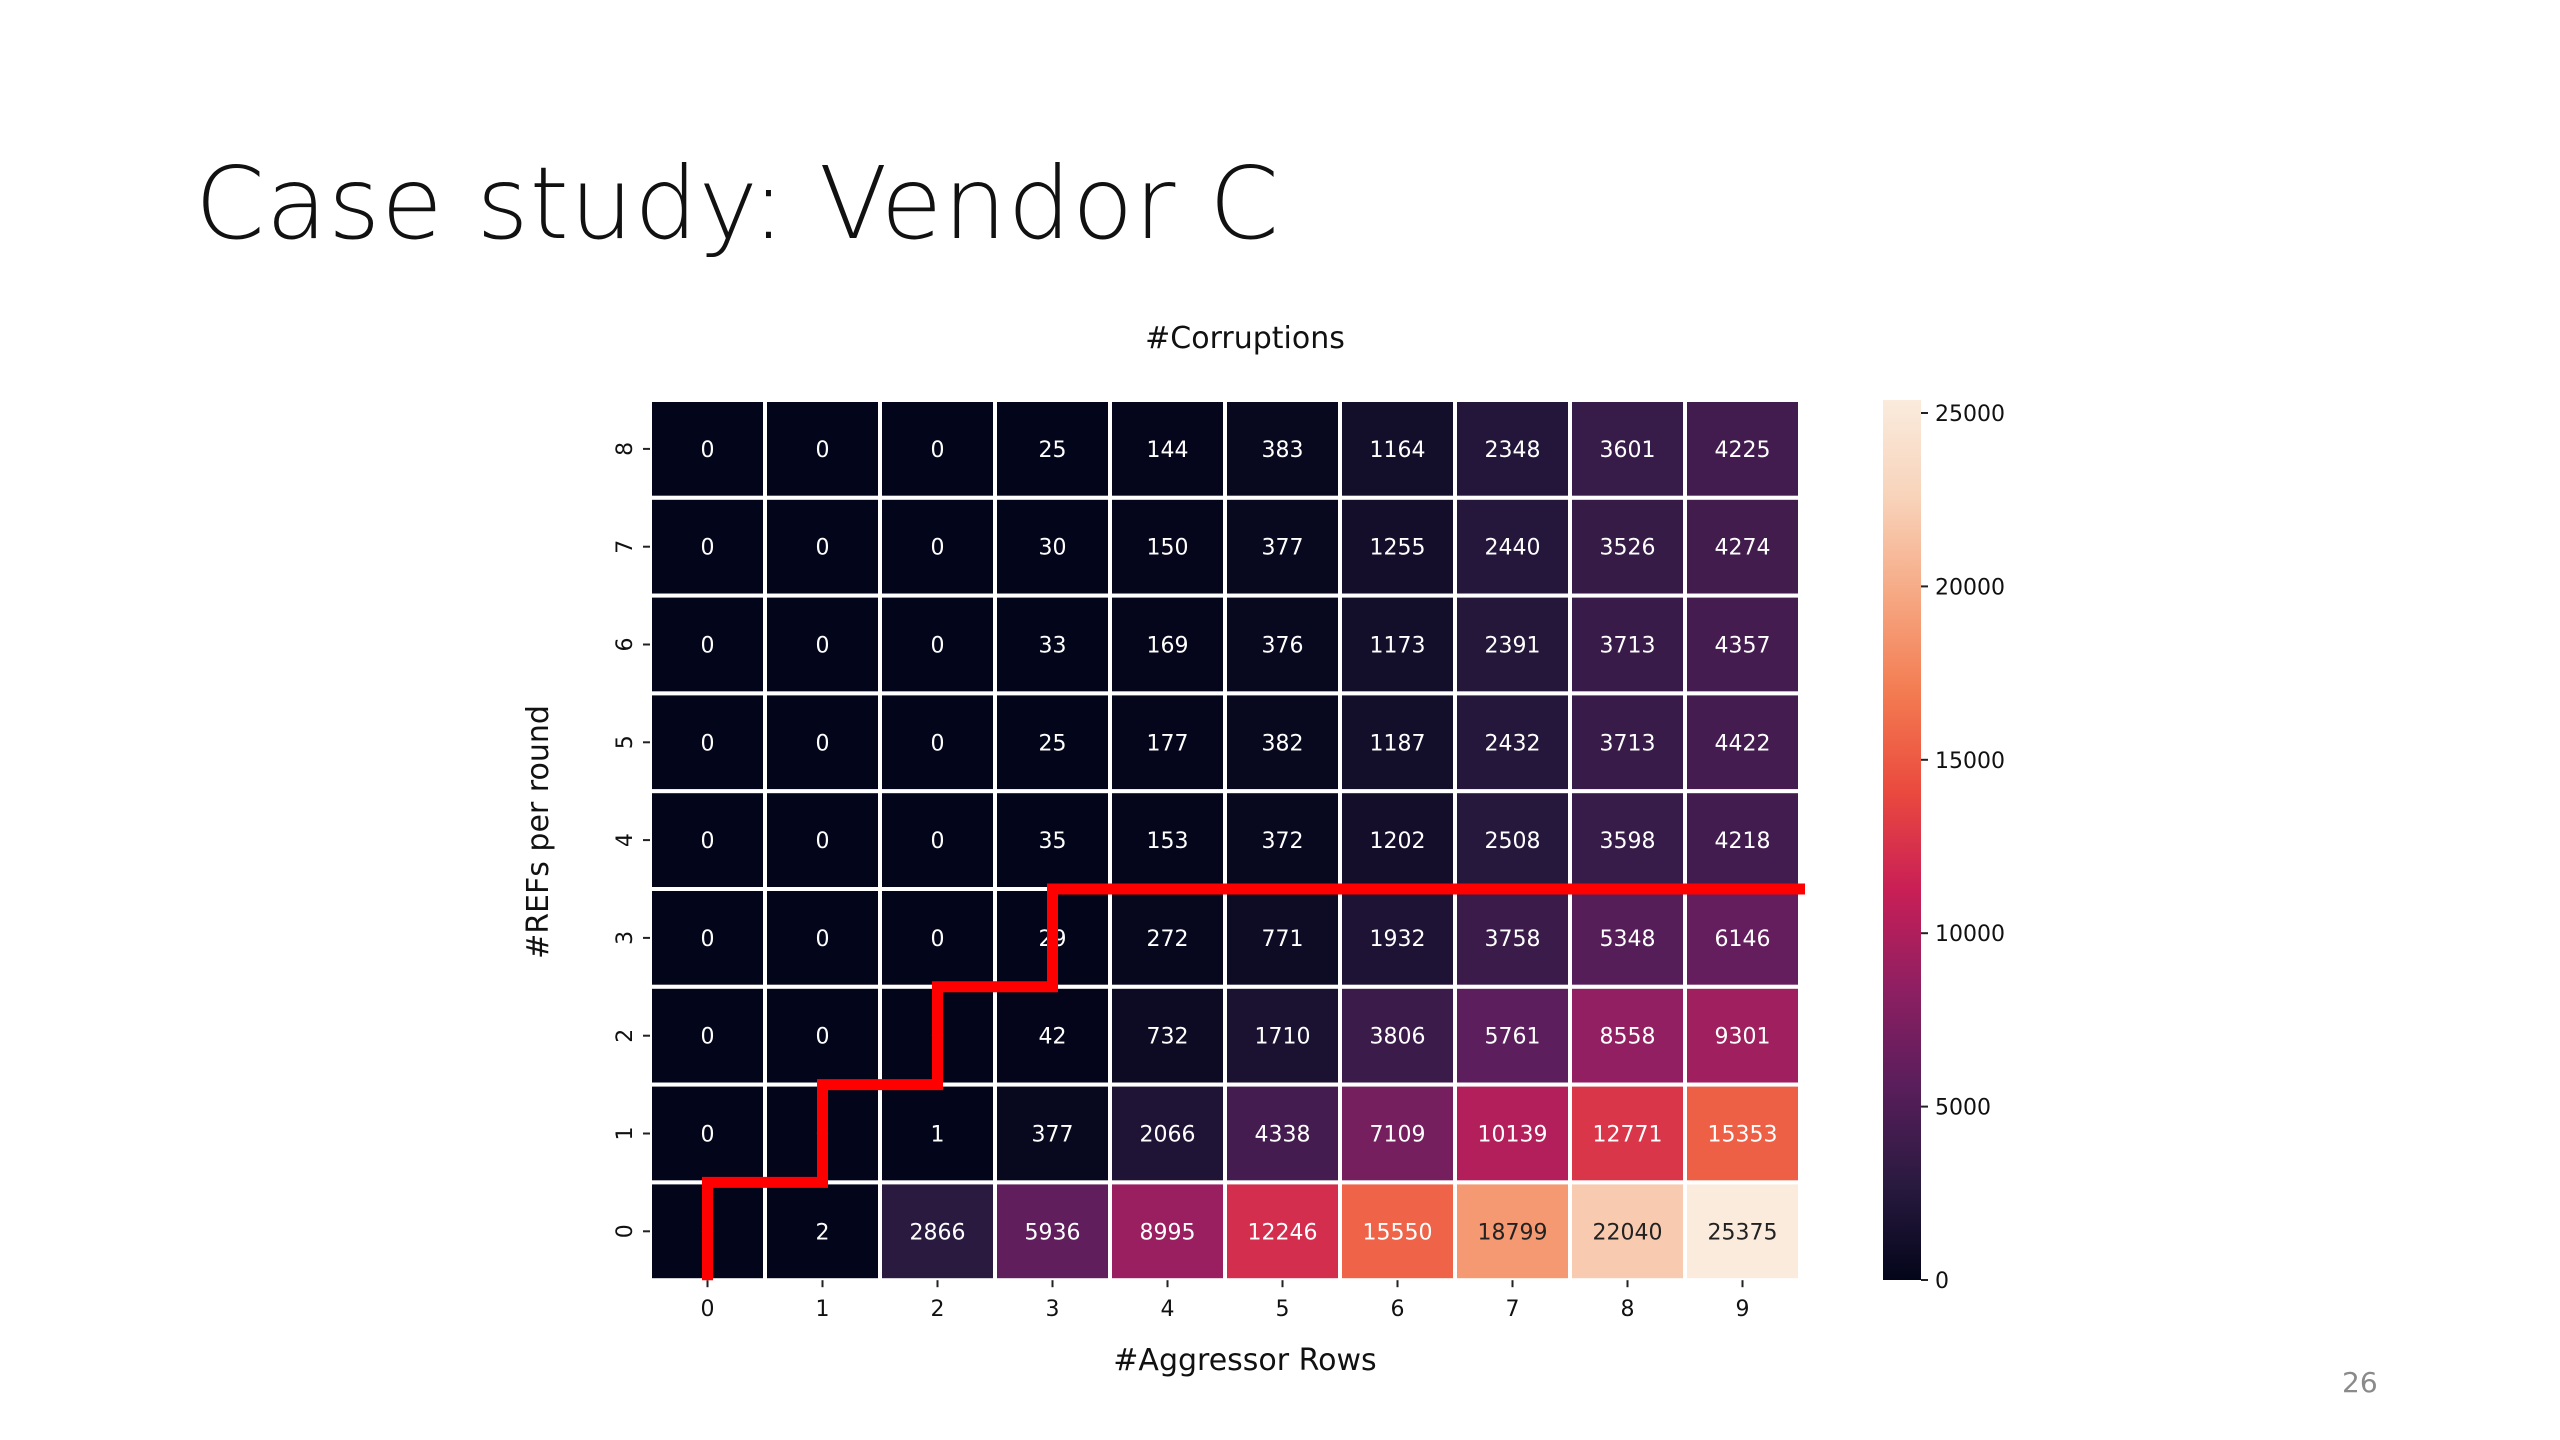 Image resolution: width=2560 pixels, height=1440 pixels. I want to click on x-tick-label: 6, so click(1398, 1309).